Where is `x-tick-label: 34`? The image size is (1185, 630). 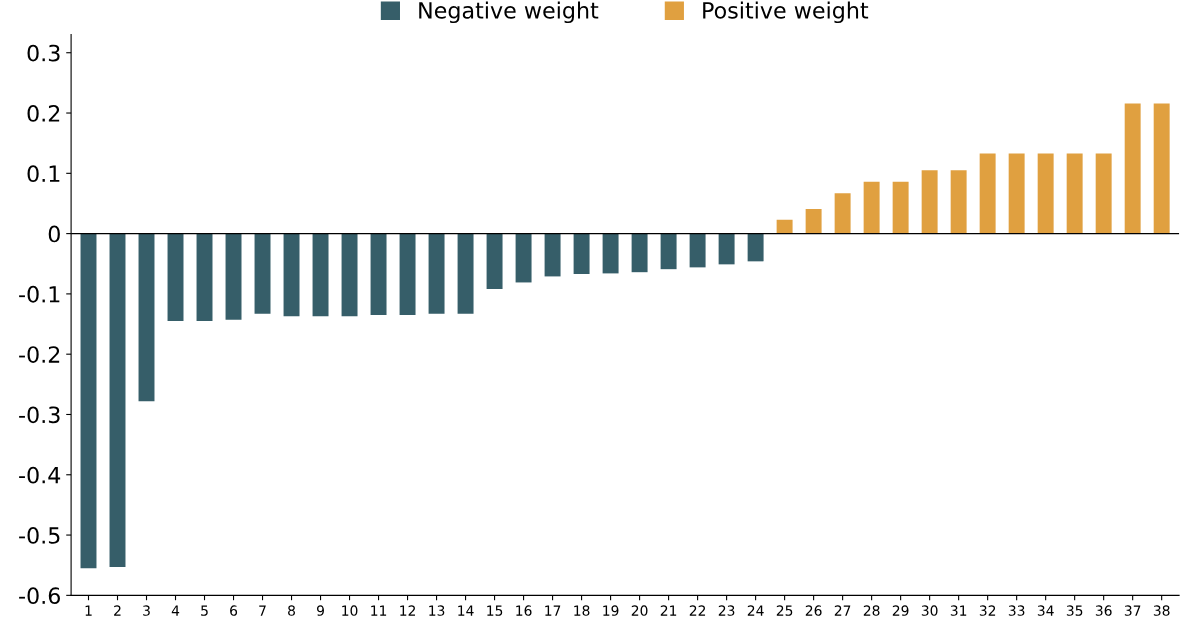 x-tick-label: 34 is located at coordinates (1045, 610).